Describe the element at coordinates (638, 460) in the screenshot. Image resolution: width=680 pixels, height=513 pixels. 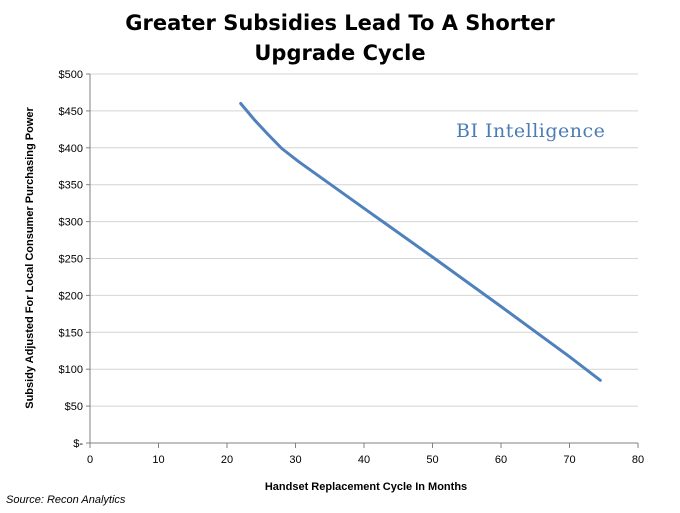
I see `x-tick-label: 80` at that location.